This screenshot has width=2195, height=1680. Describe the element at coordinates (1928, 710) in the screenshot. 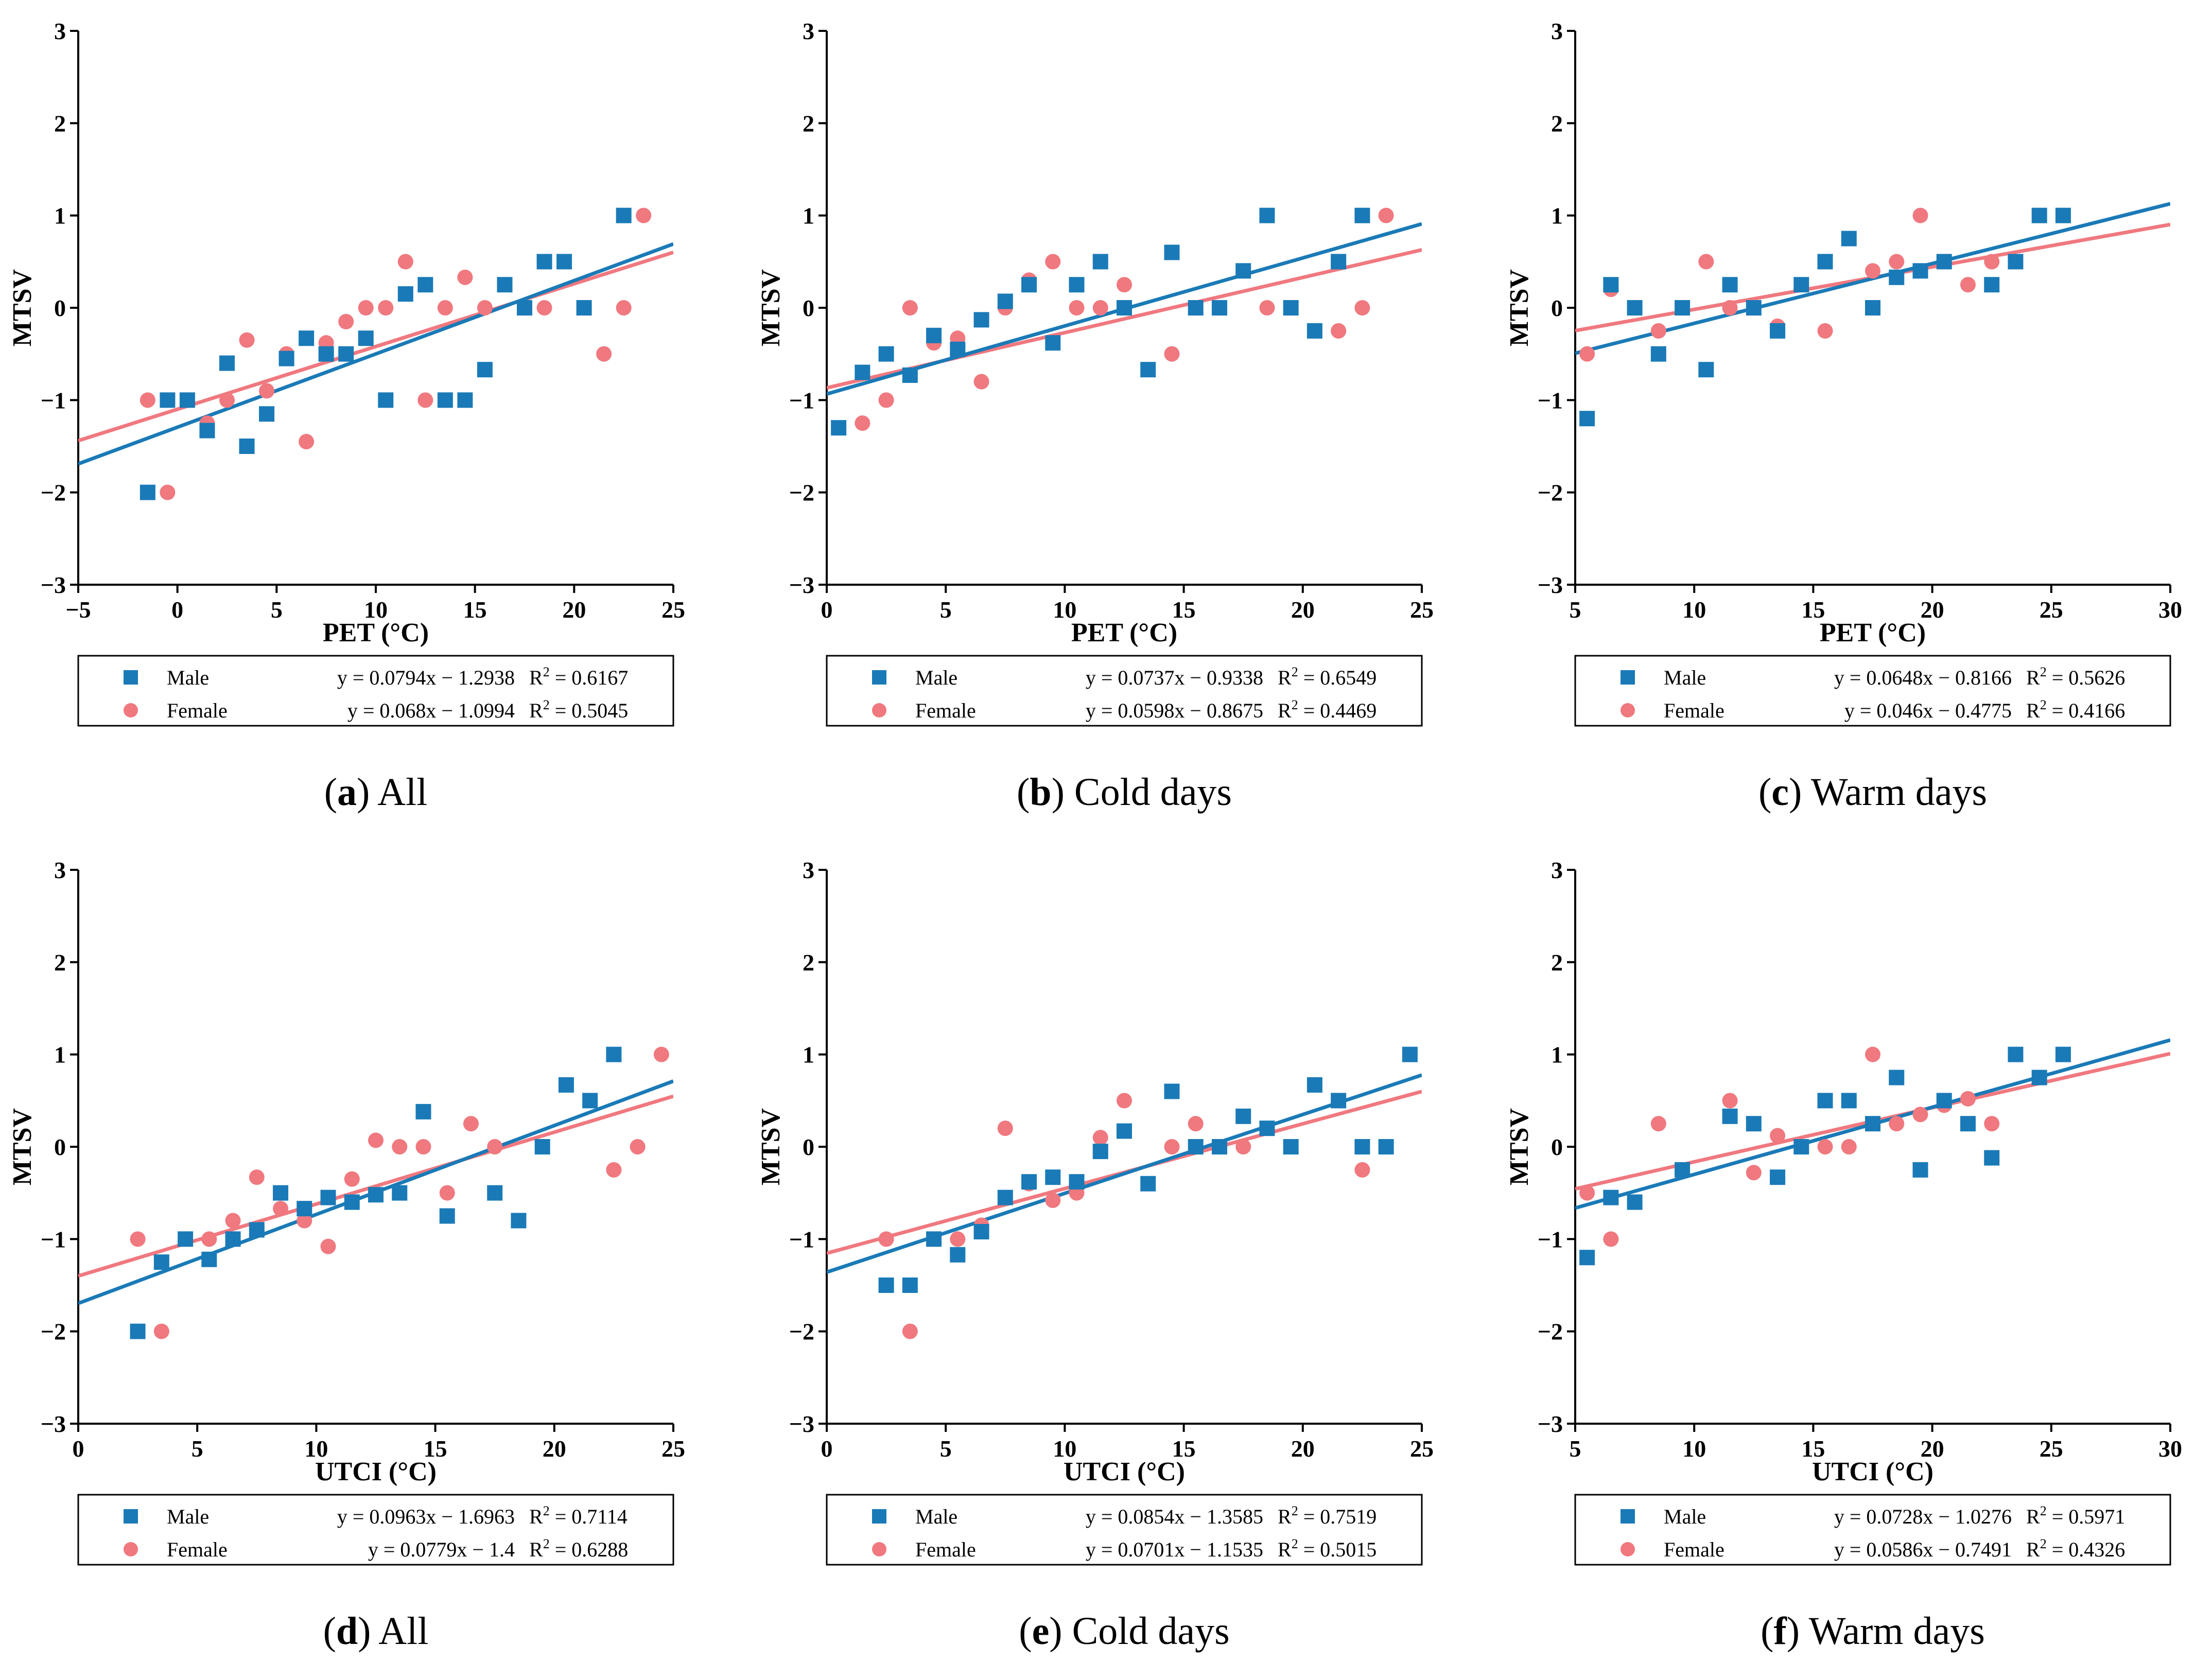

I see `legend-female-equation: y = 0.046x − 0.4775` at that location.